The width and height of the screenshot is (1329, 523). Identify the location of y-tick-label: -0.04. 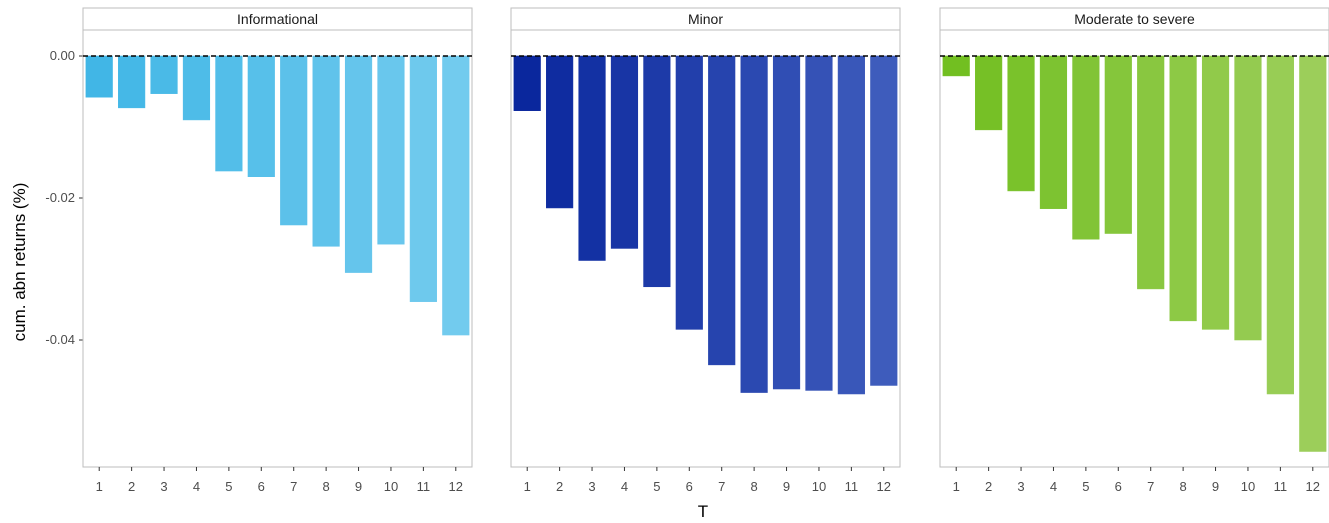
(60, 339).